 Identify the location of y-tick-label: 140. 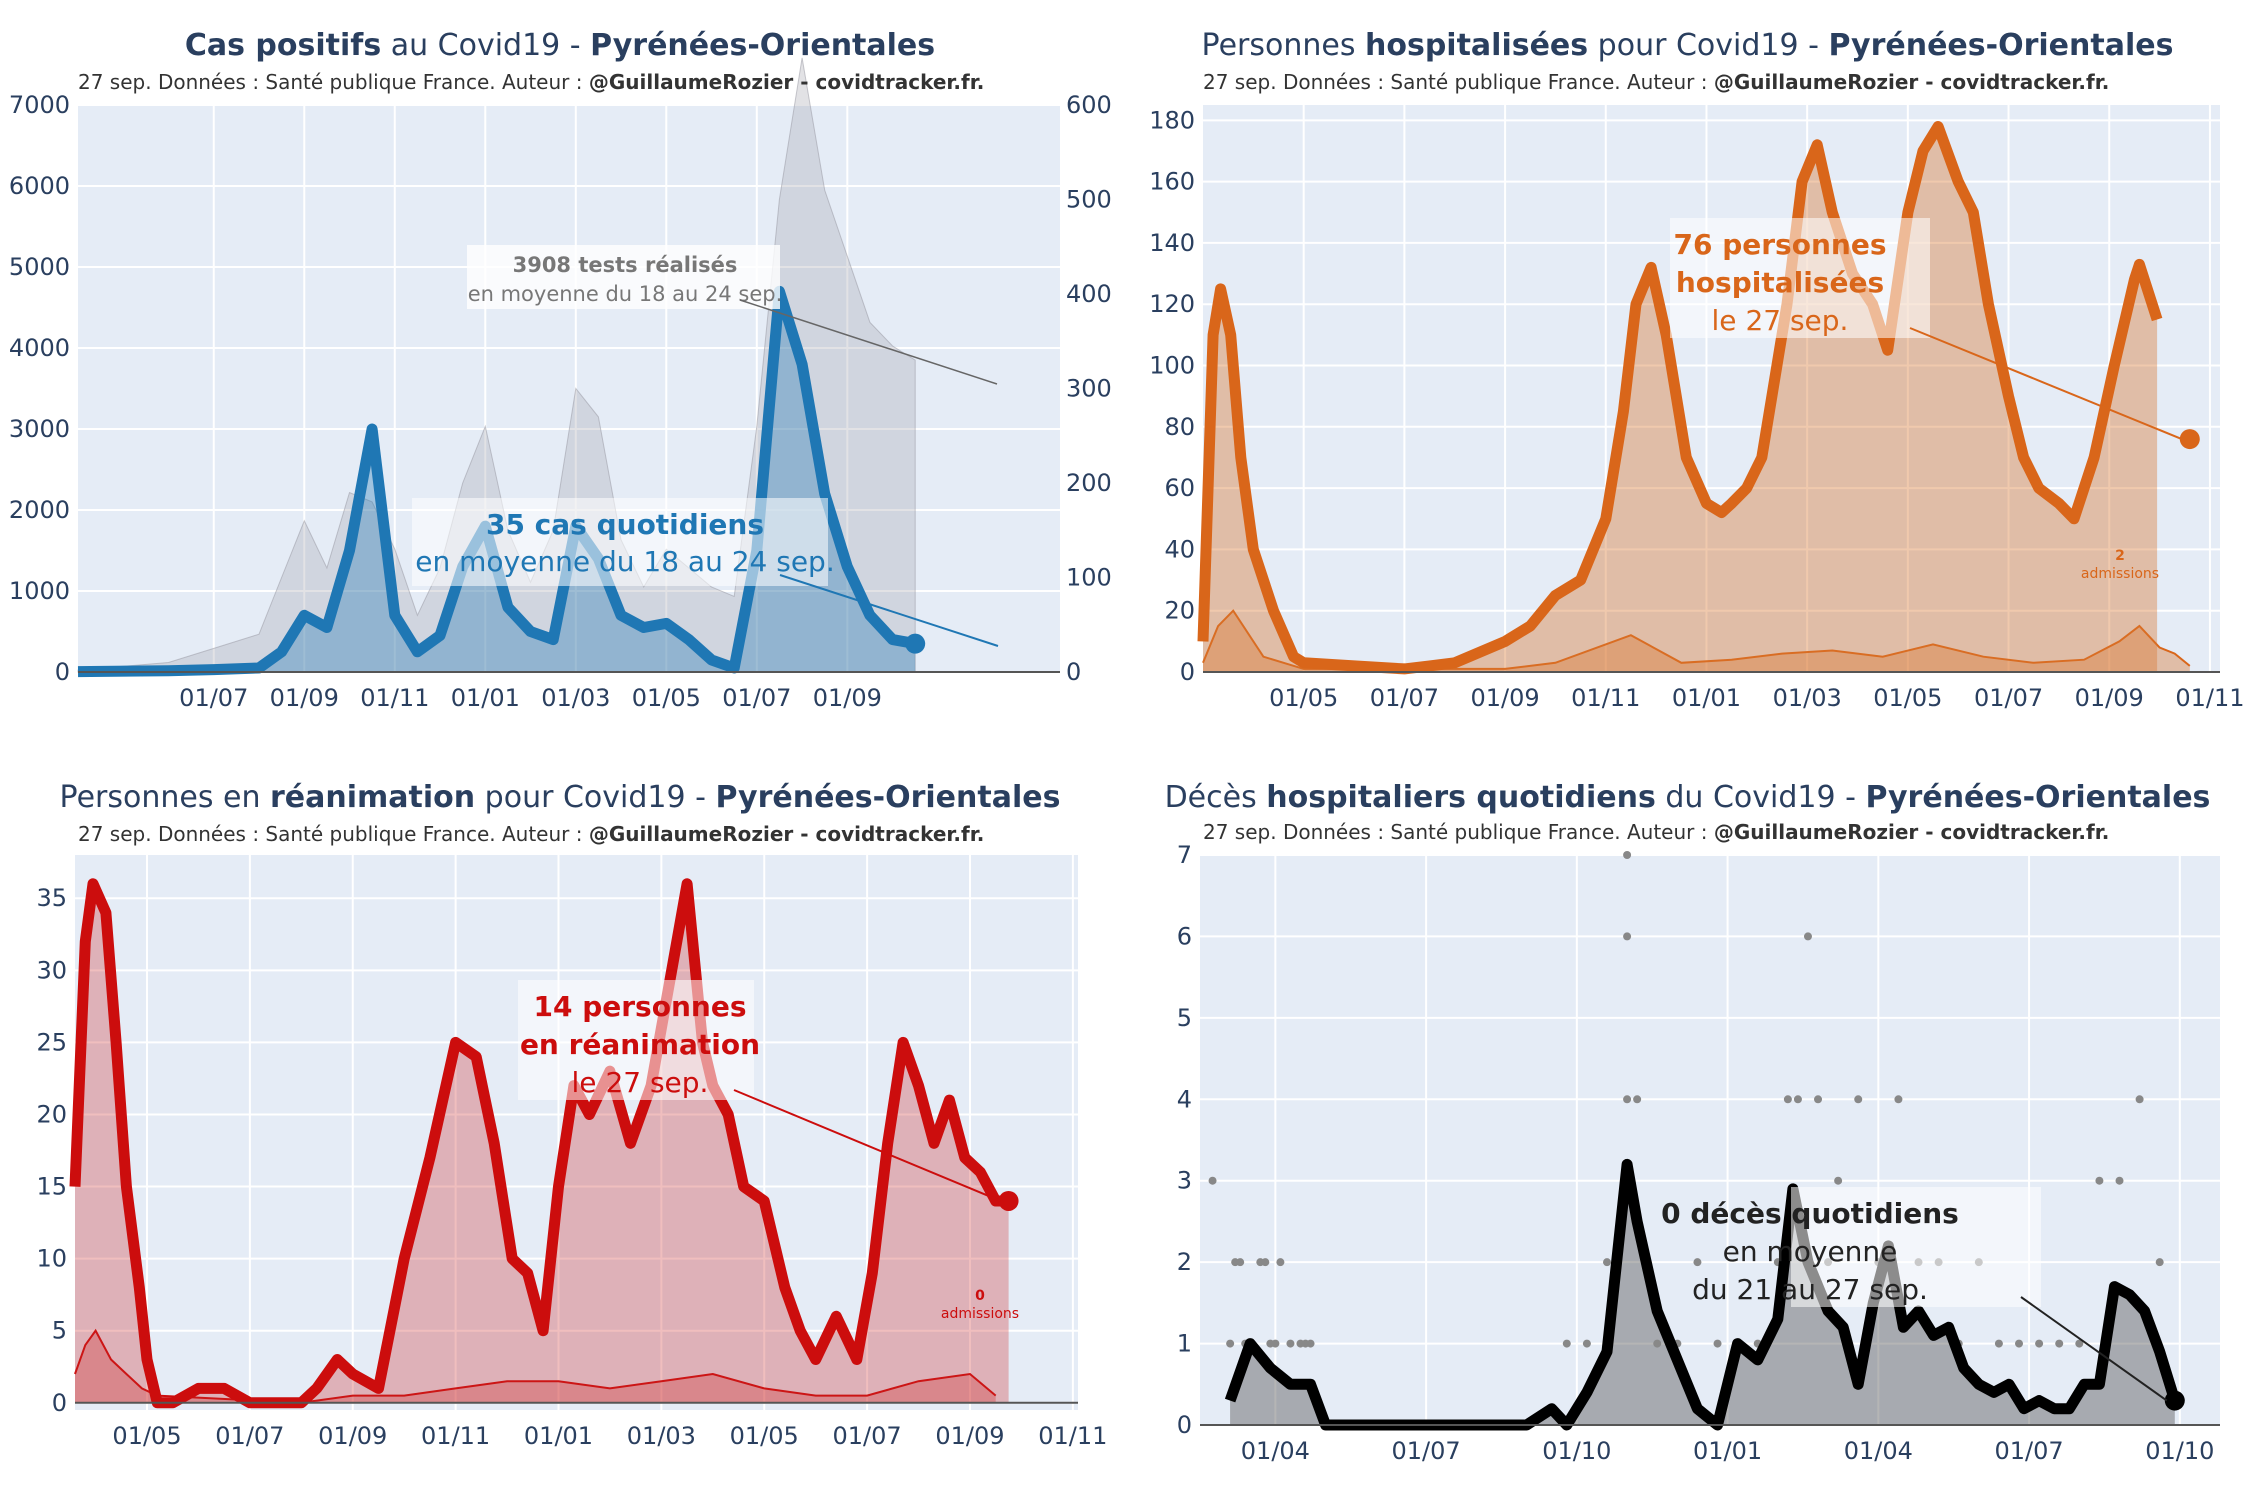
(1172, 243).